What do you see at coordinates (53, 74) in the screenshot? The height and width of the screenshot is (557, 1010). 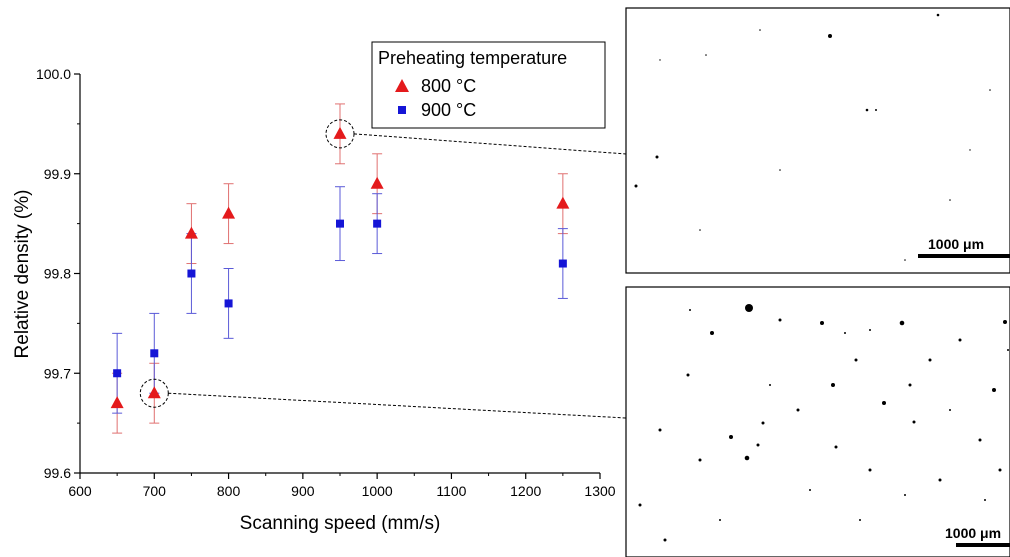 I see `y-tick-label: 100.0` at bounding box center [53, 74].